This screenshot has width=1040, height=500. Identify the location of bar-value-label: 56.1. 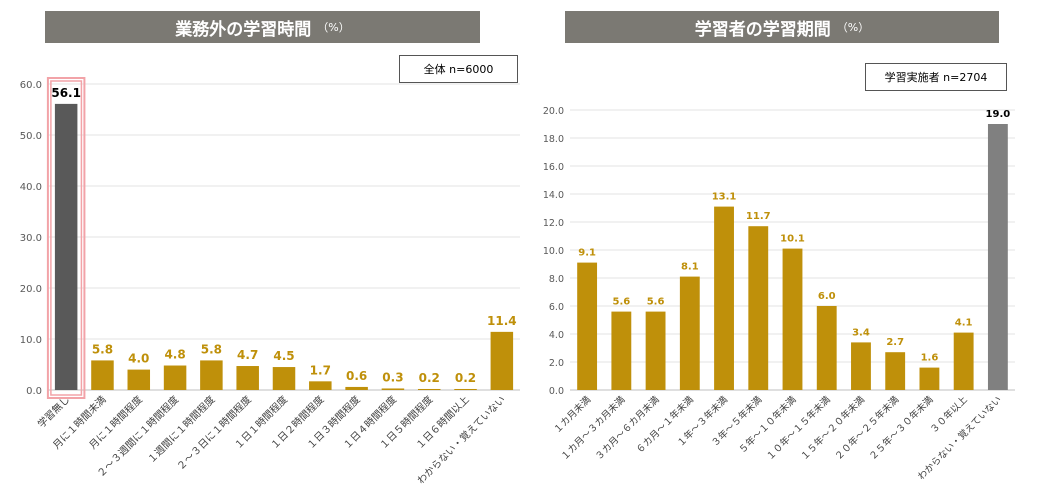
(66, 93).